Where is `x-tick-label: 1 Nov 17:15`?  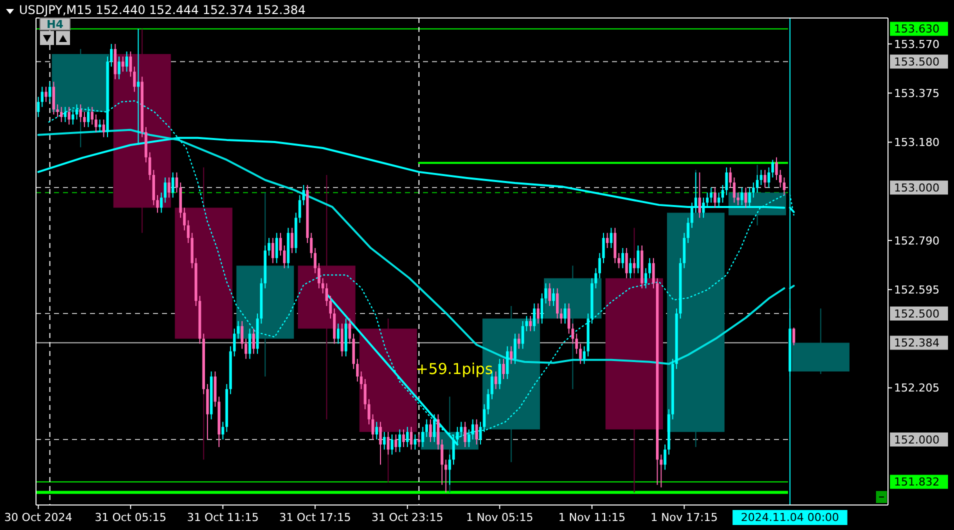 x-tick-label: 1 Nov 17:15 is located at coordinates (684, 517).